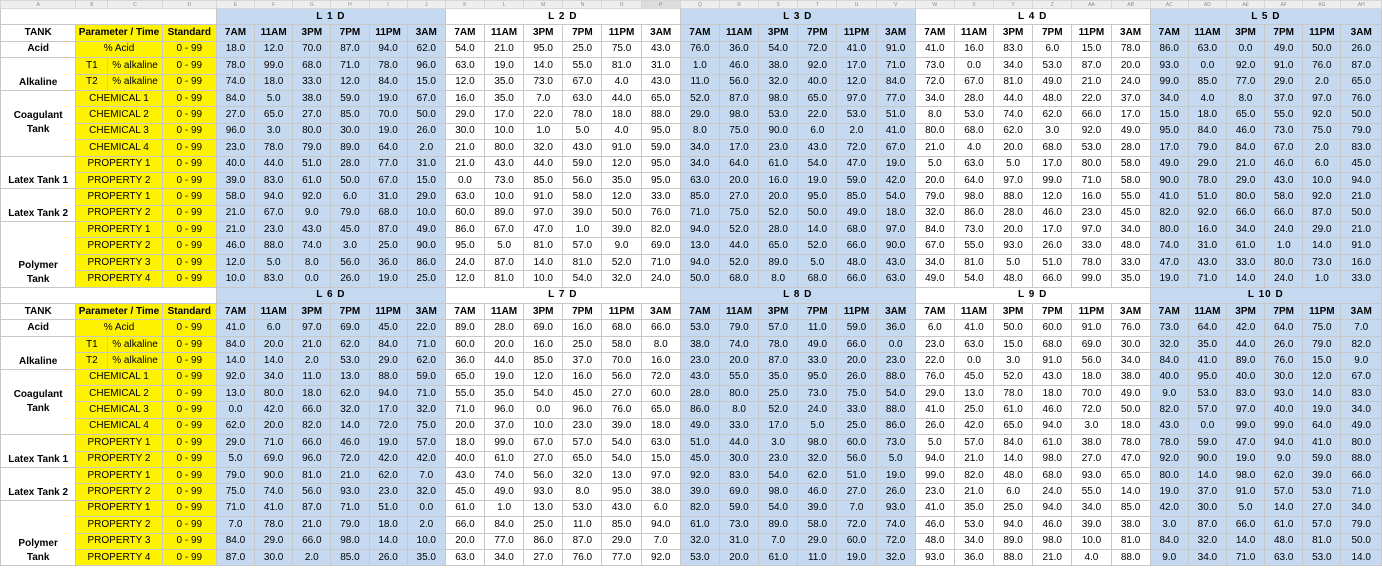 The height and width of the screenshot is (582, 1382). I want to click on column-letter-f: F, so click(274, 4).